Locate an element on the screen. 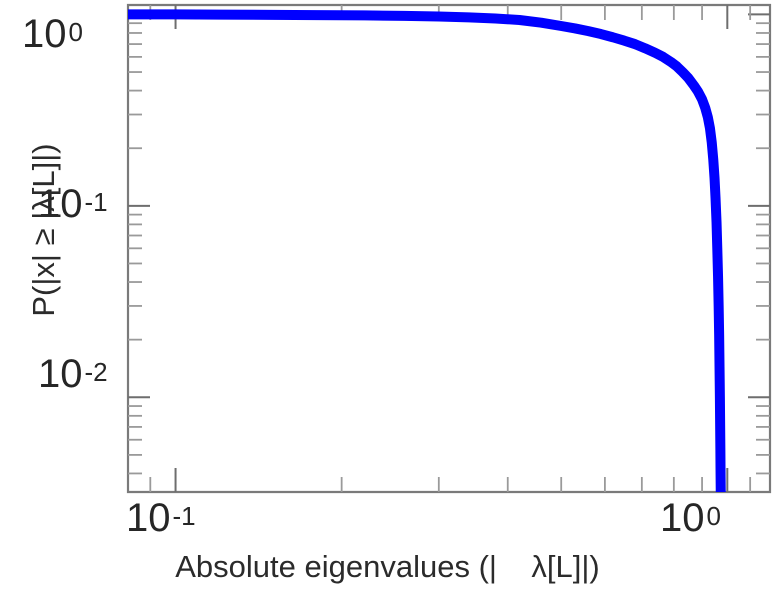 This screenshot has width=775, height=600. y-tick-label-1e-2: 10⁻² is located at coordinates (73, 374).